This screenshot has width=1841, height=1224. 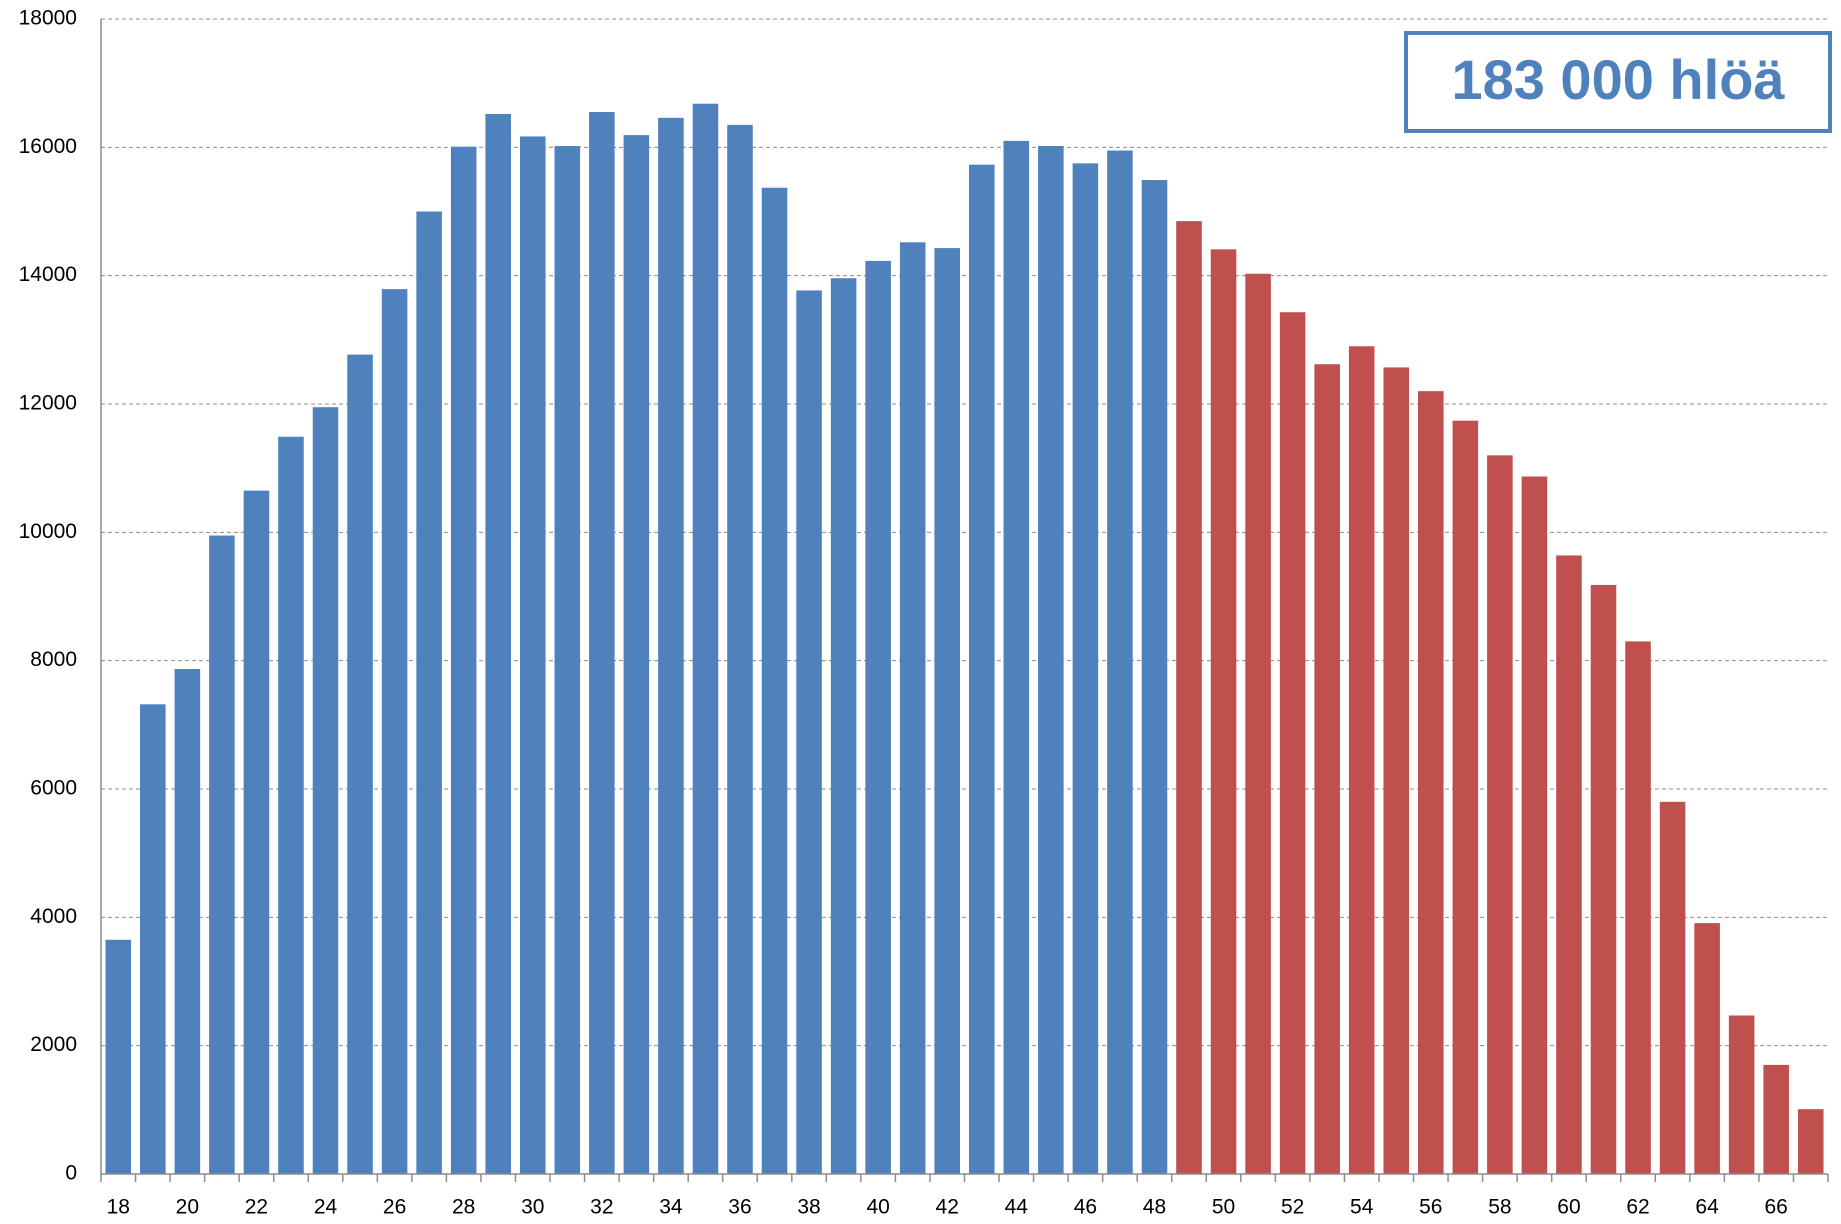 What do you see at coordinates (1154, 1207) in the screenshot?
I see `x-tick-label: 48` at bounding box center [1154, 1207].